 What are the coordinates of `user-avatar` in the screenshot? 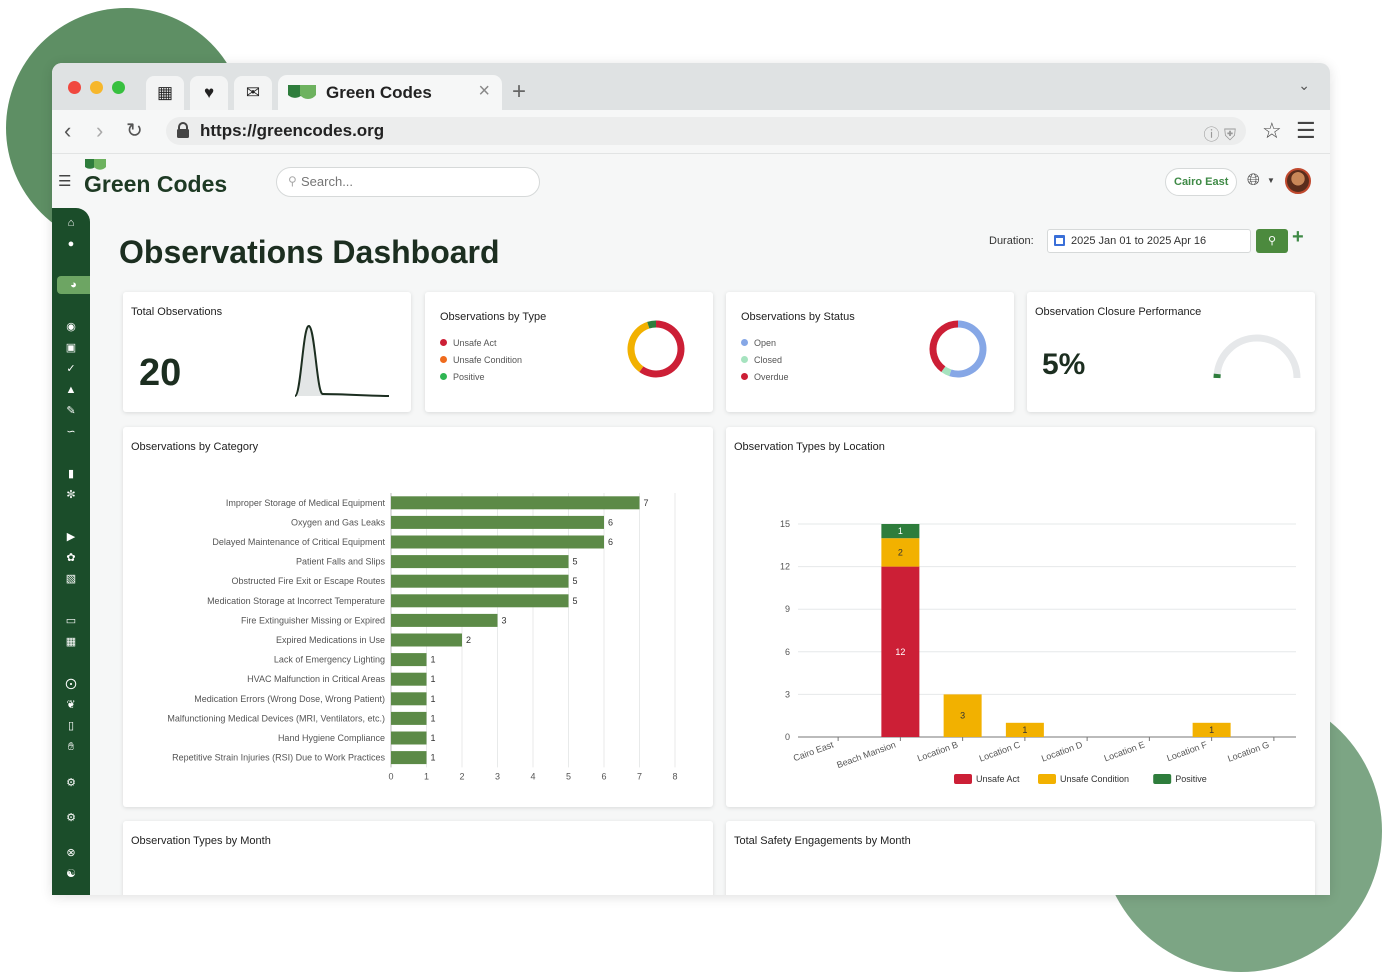 It's located at (1298, 181).